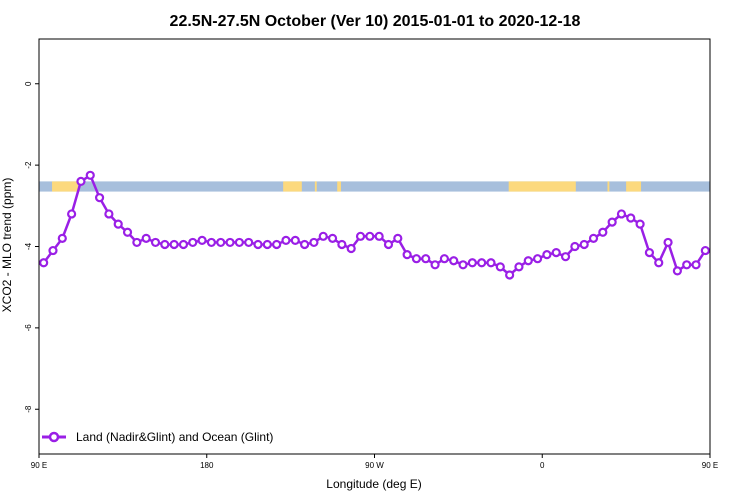 This screenshot has width=750, height=500. What do you see at coordinates (28, 246) in the screenshot?
I see `y-tick-label-2: -4` at bounding box center [28, 246].